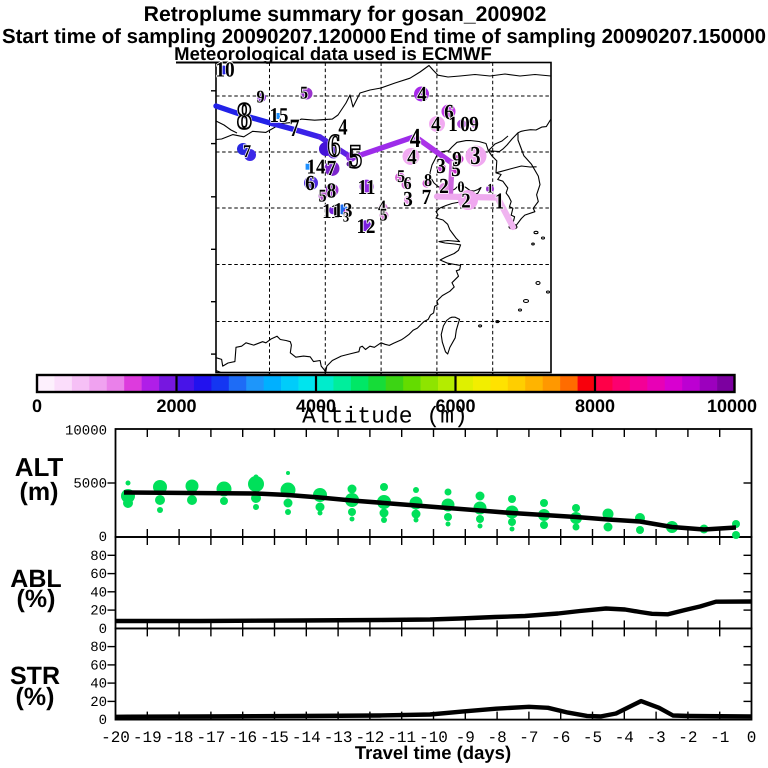  I want to click on svg-text: -19, so click(147, 738).